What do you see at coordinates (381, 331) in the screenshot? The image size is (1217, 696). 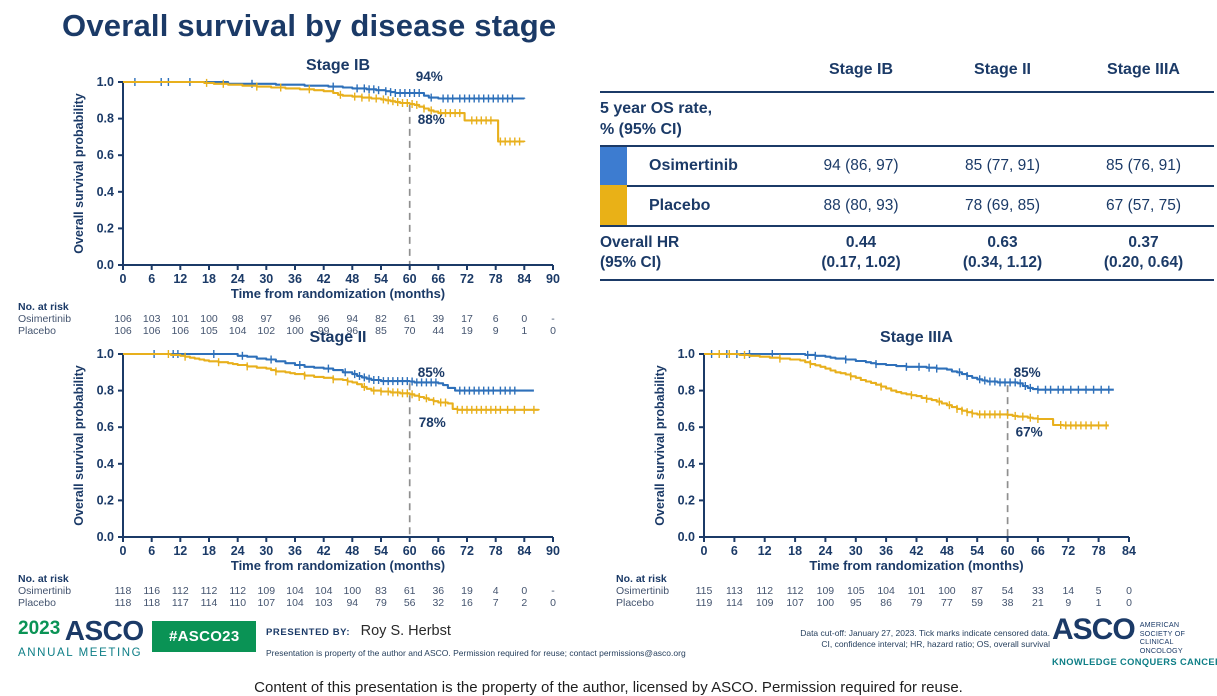 I see `svg-text: 85` at bounding box center [381, 331].